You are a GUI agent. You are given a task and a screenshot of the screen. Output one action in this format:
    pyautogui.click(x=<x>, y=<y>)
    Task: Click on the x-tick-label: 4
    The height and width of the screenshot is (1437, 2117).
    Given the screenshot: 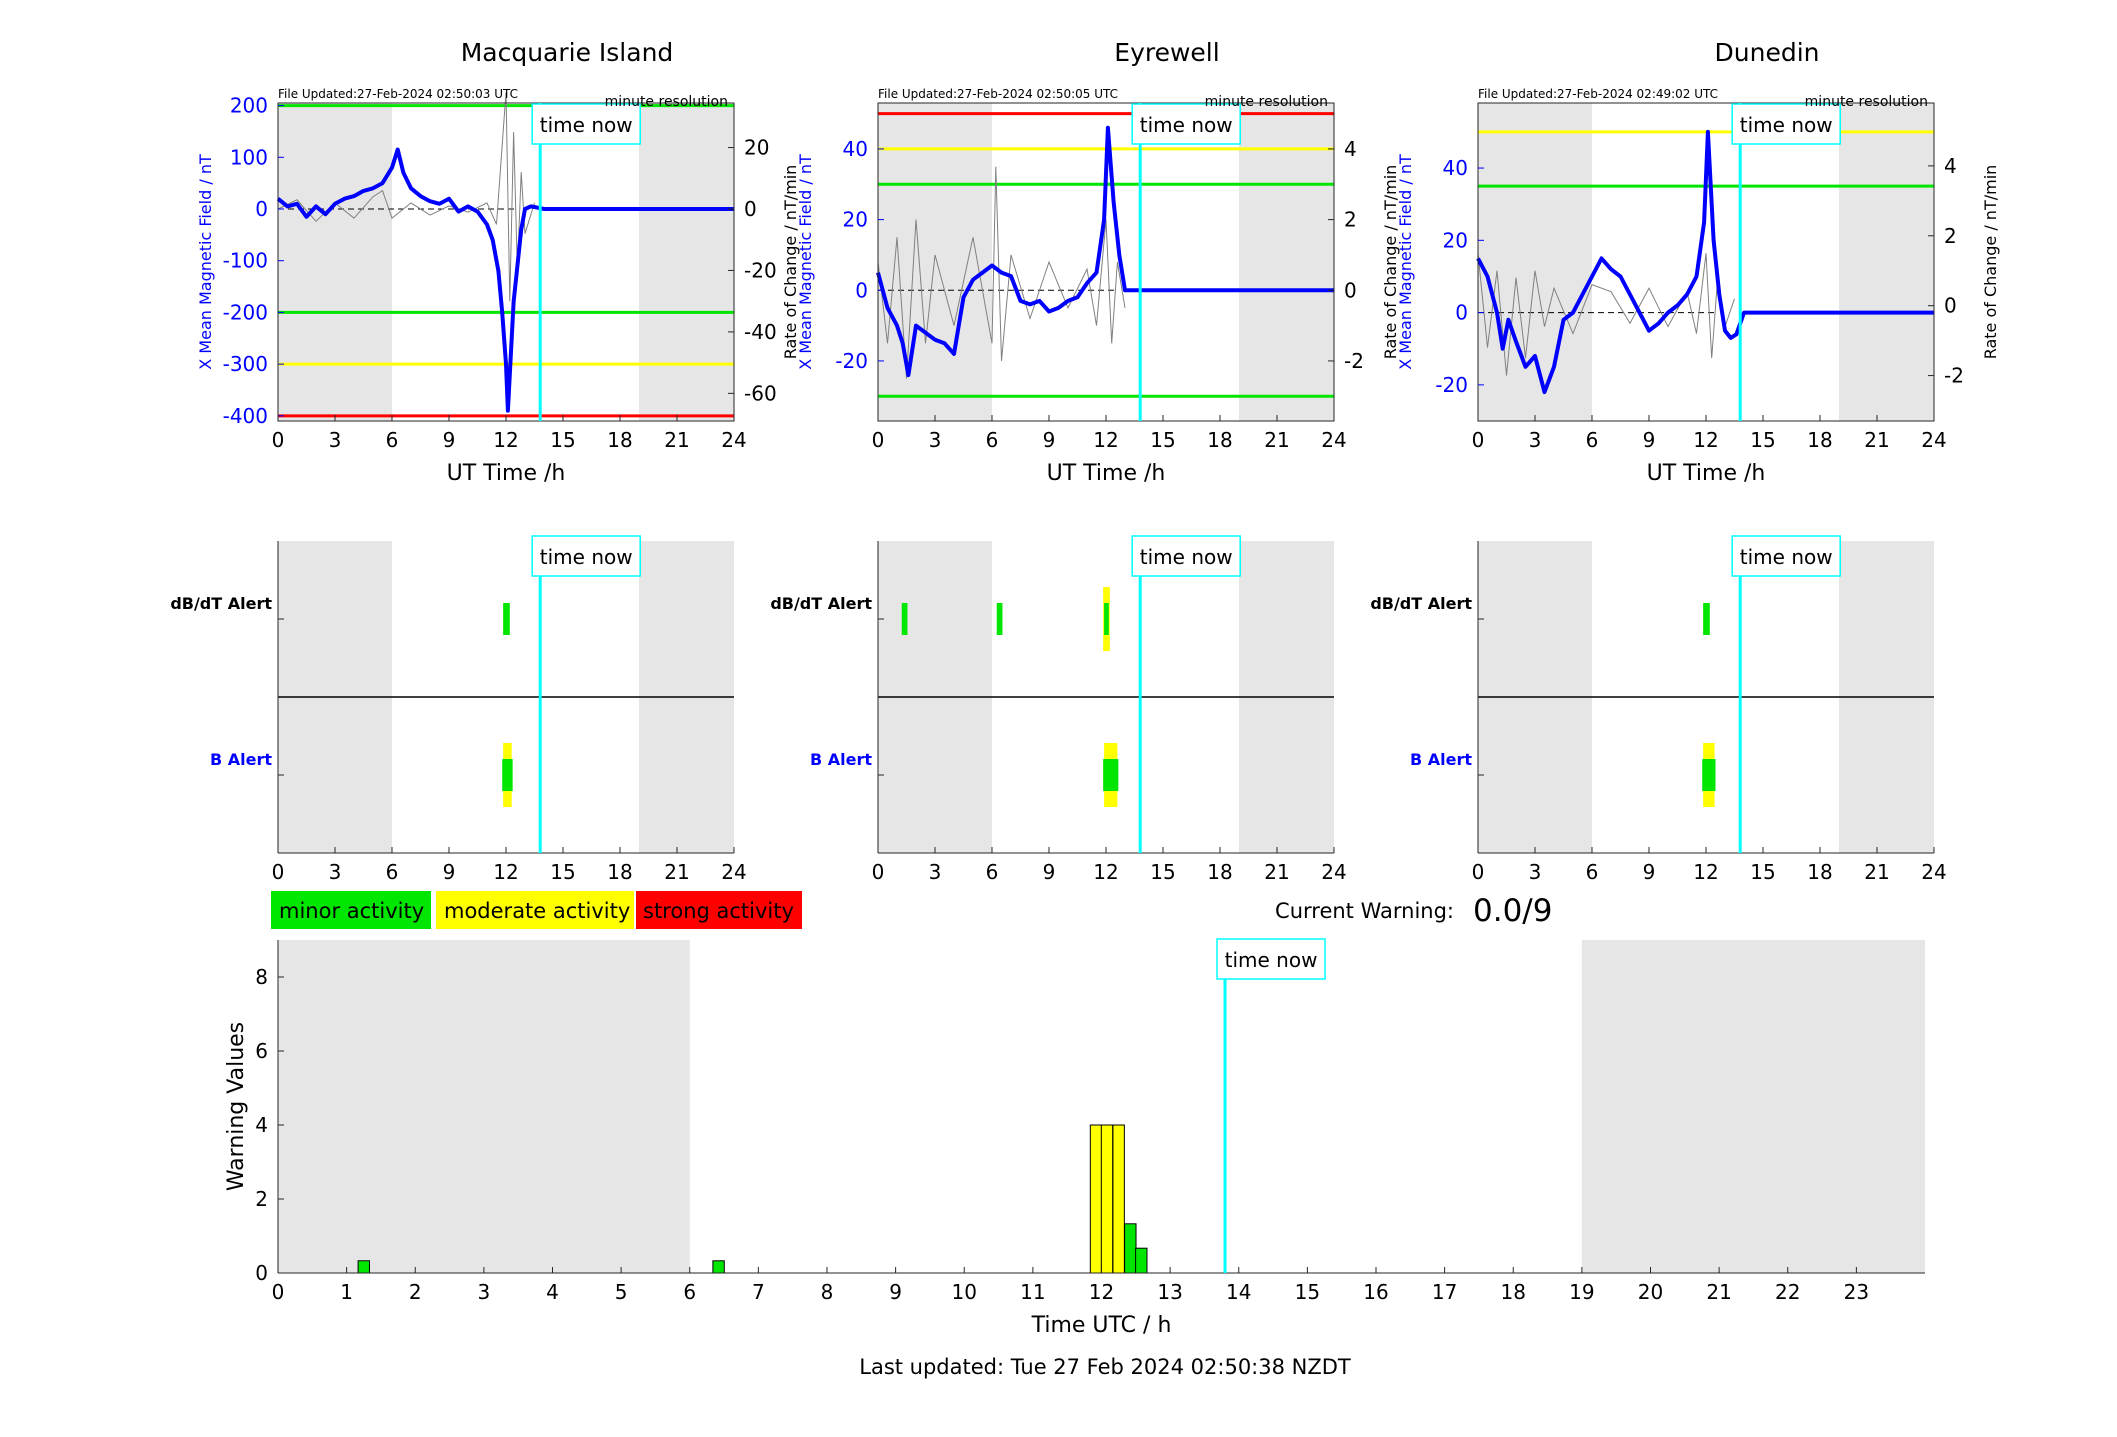 What is the action you would take?
    pyautogui.click(x=552, y=1292)
    